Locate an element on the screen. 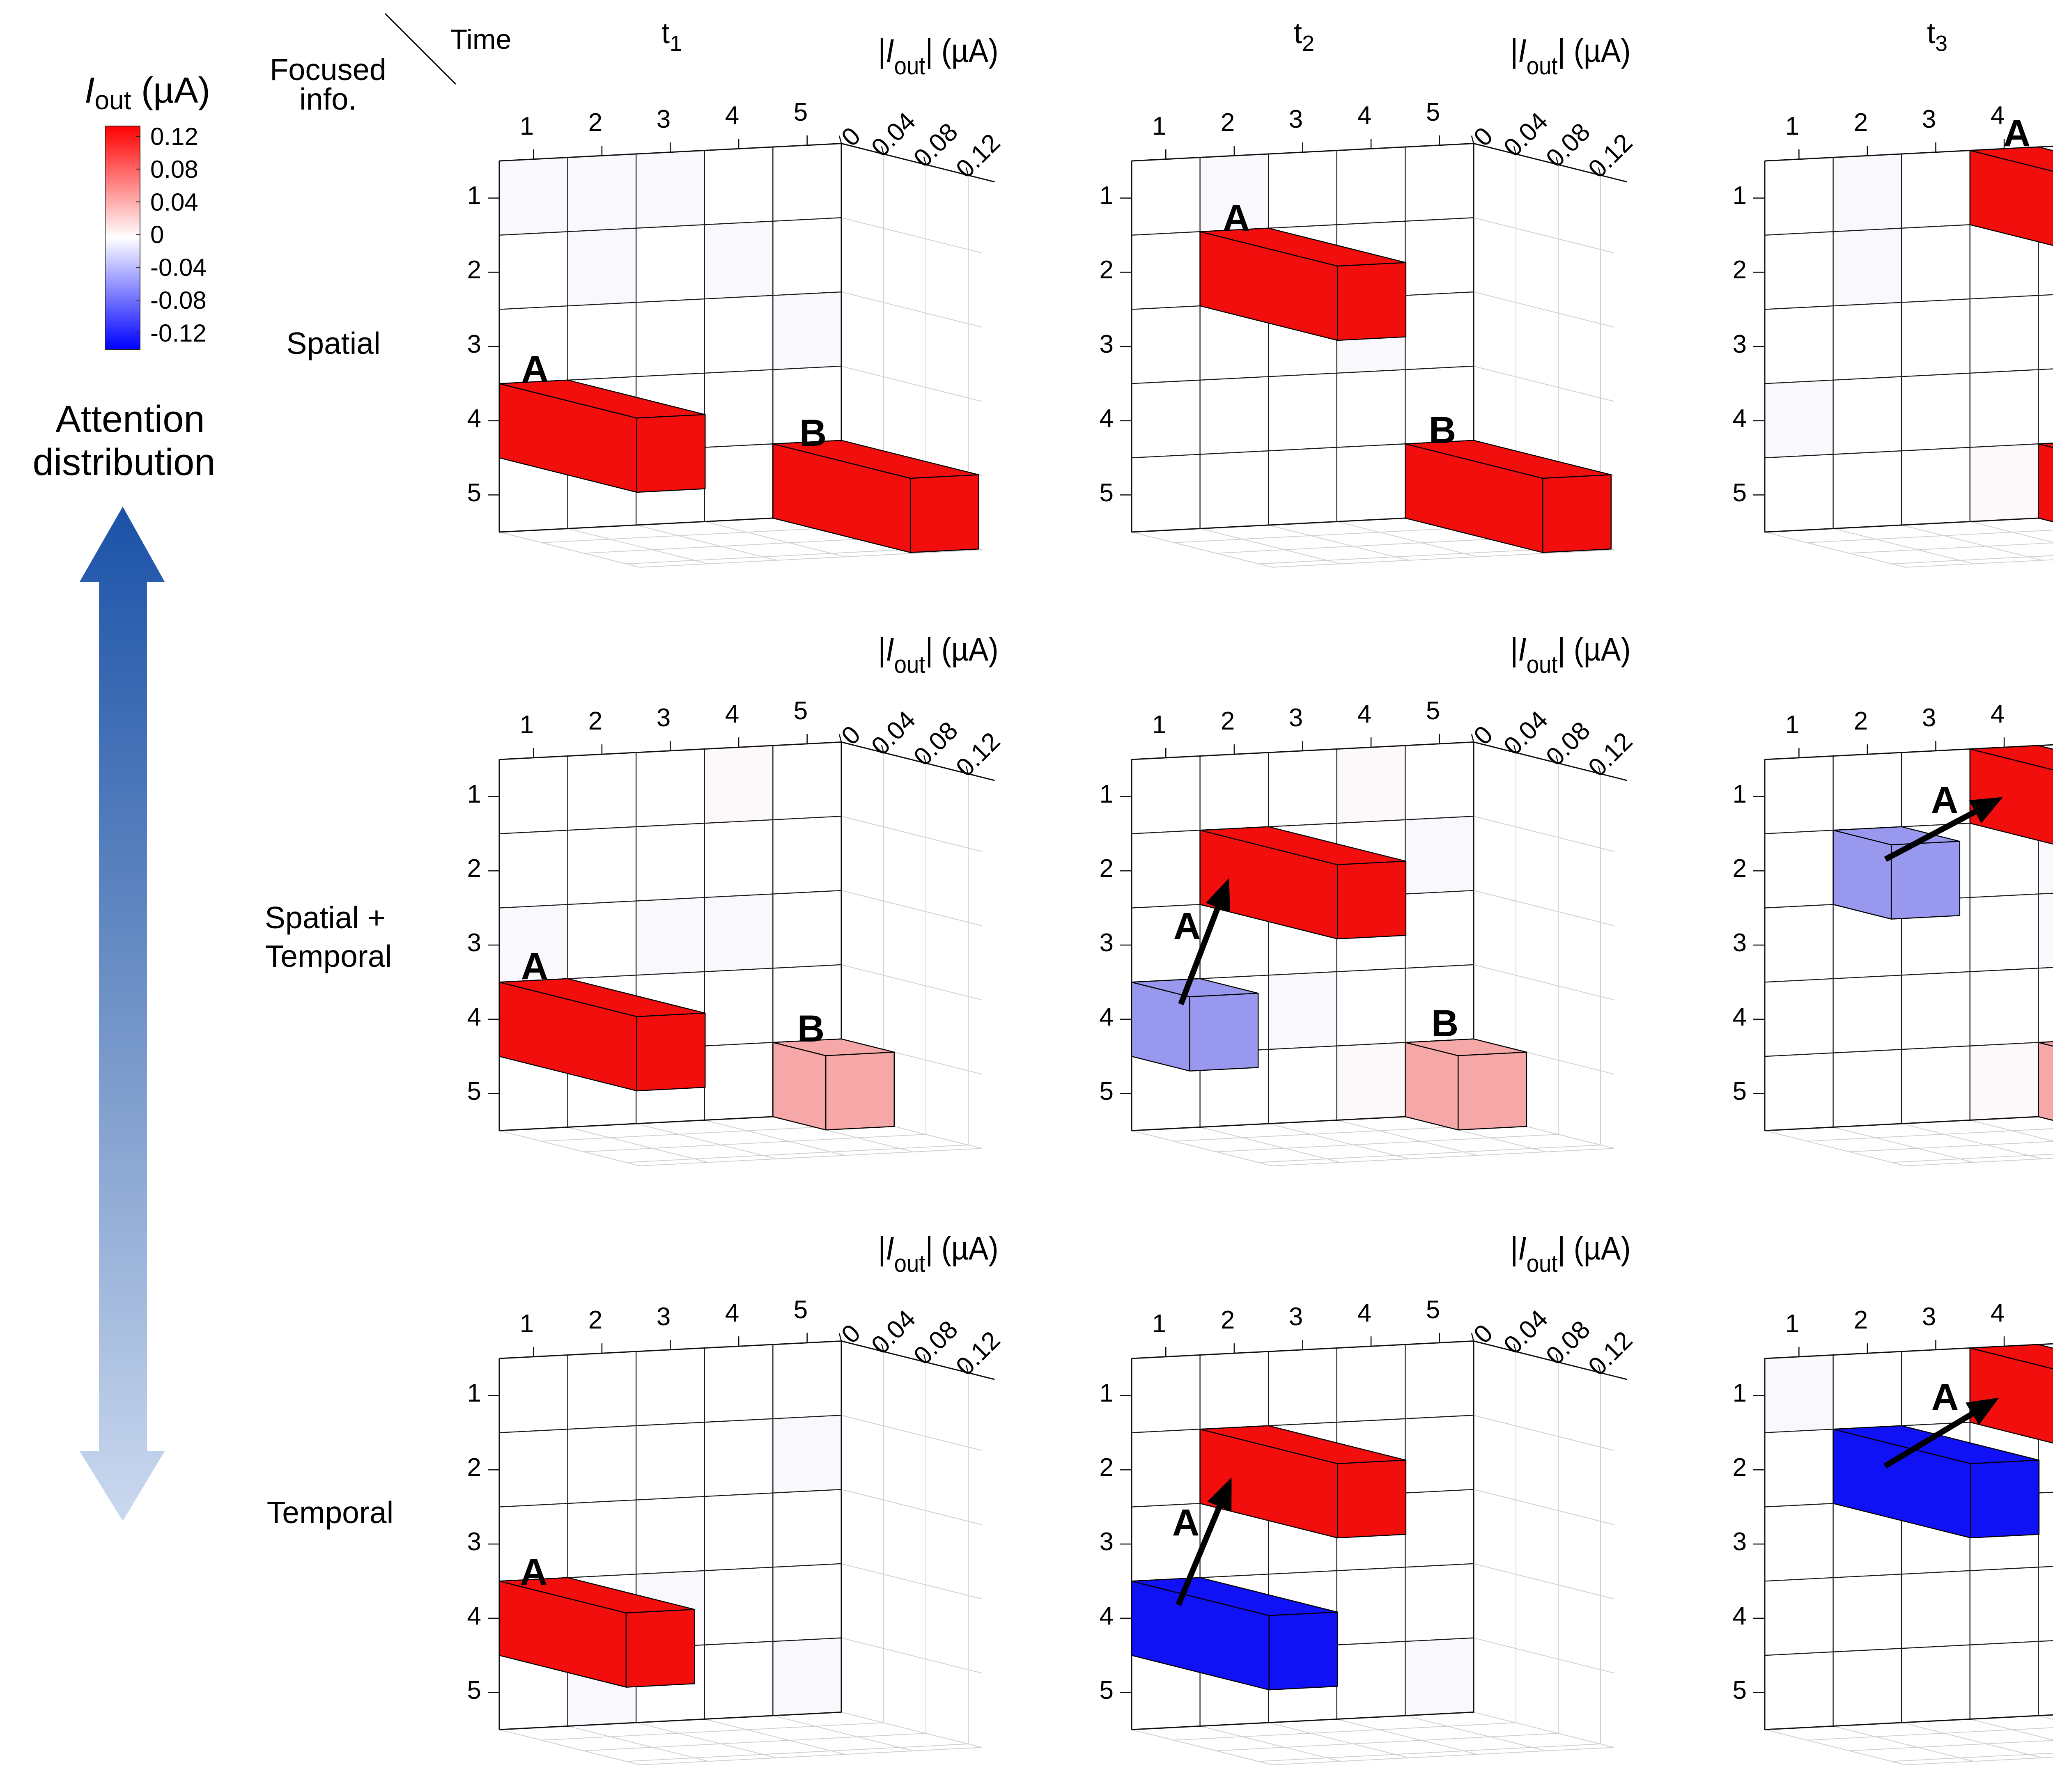 The width and height of the screenshot is (2053, 1792). svg-text: Iout (µA) is located at coordinates (147, 92).